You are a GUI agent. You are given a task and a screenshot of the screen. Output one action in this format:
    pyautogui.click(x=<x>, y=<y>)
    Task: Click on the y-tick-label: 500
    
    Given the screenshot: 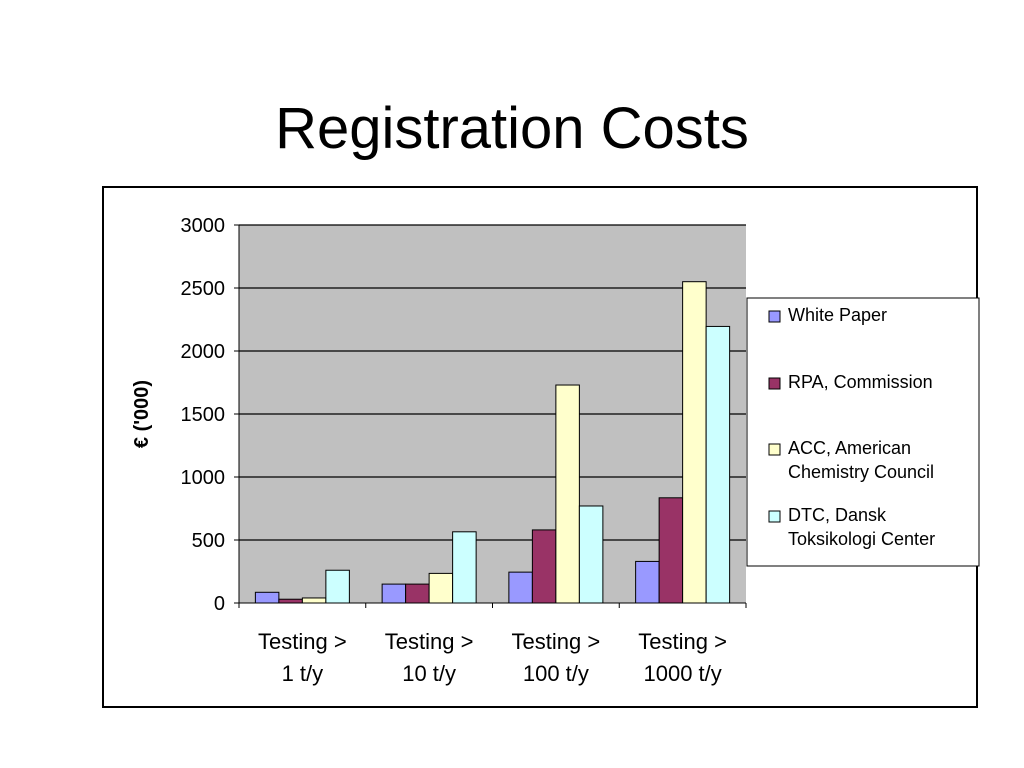 What is the action you would take?
    pyautogui.click(x=208, y=541)
    